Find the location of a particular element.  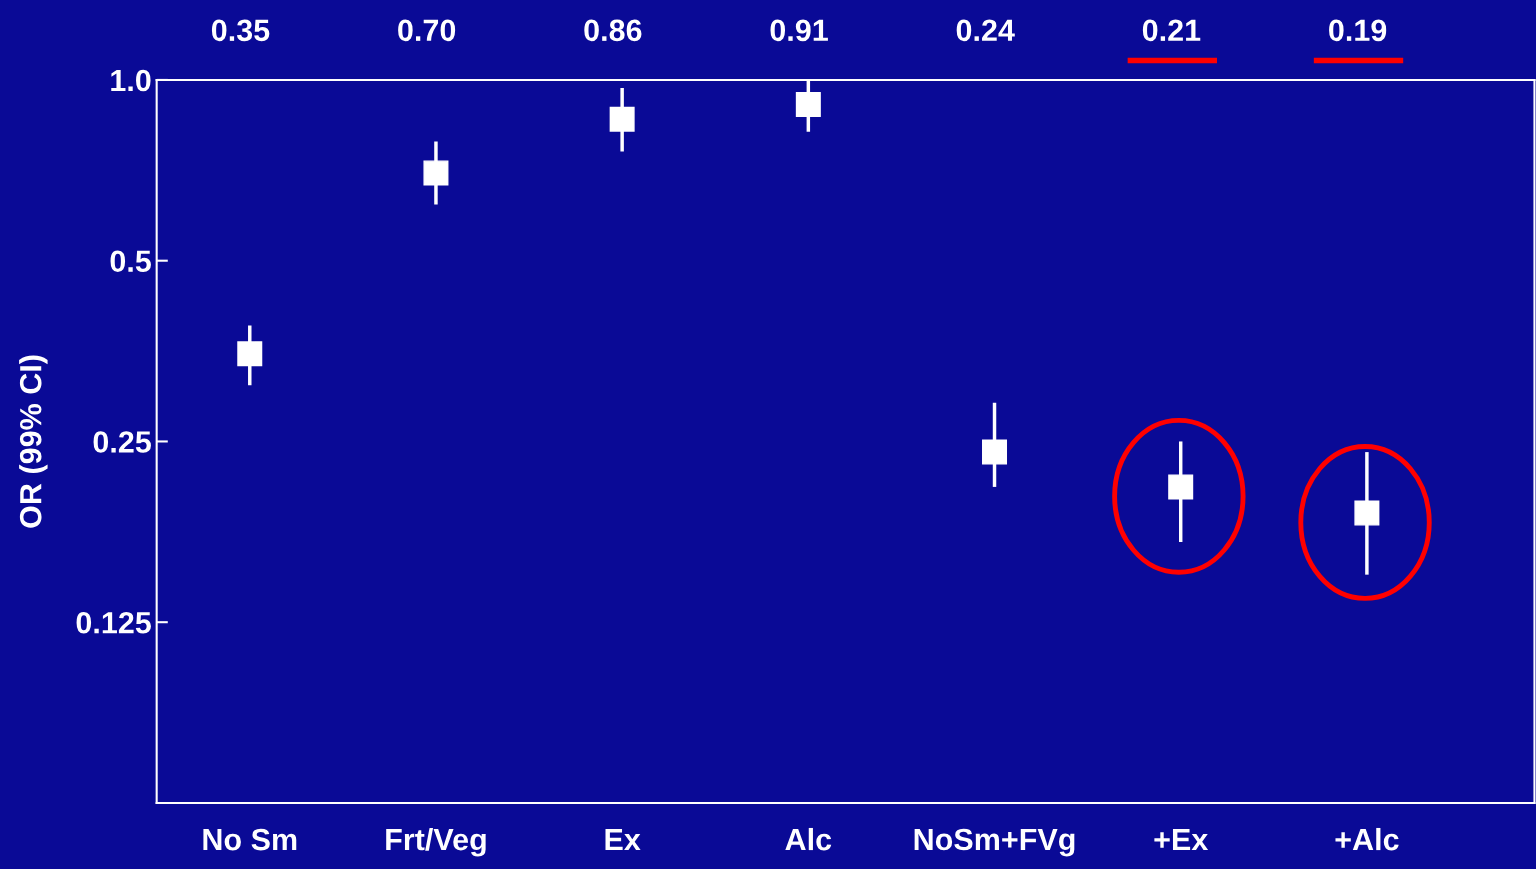

data-label: 0.35 is located at coordinates (240, 30).